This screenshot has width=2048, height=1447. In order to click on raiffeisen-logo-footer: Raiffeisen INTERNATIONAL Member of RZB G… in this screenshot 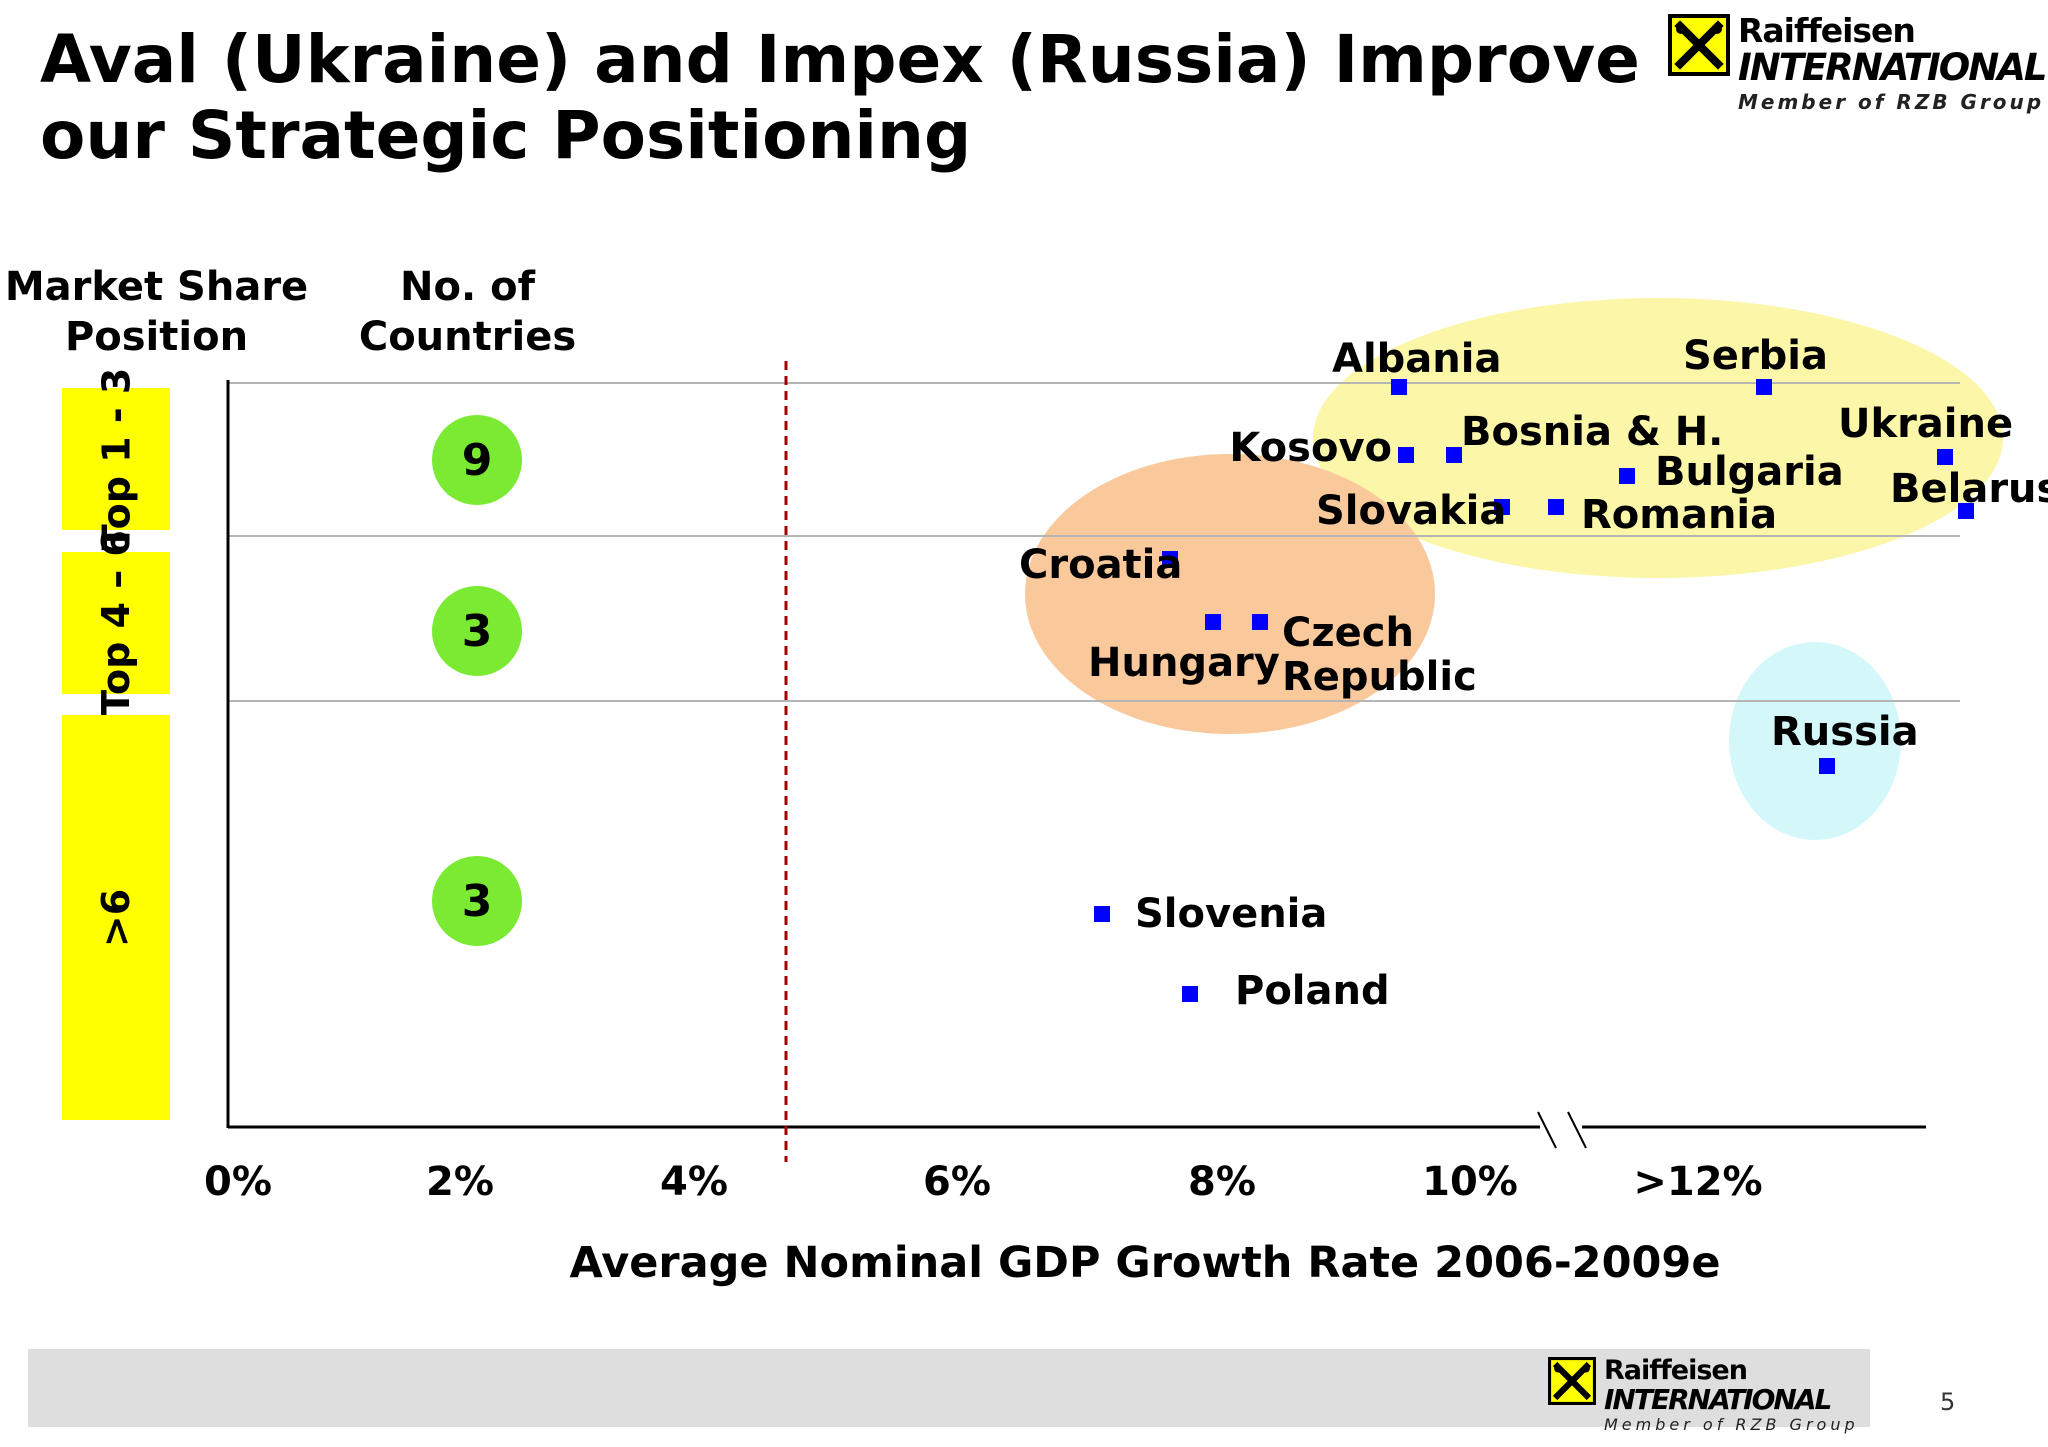, I will do `click(1703, 1395)`.